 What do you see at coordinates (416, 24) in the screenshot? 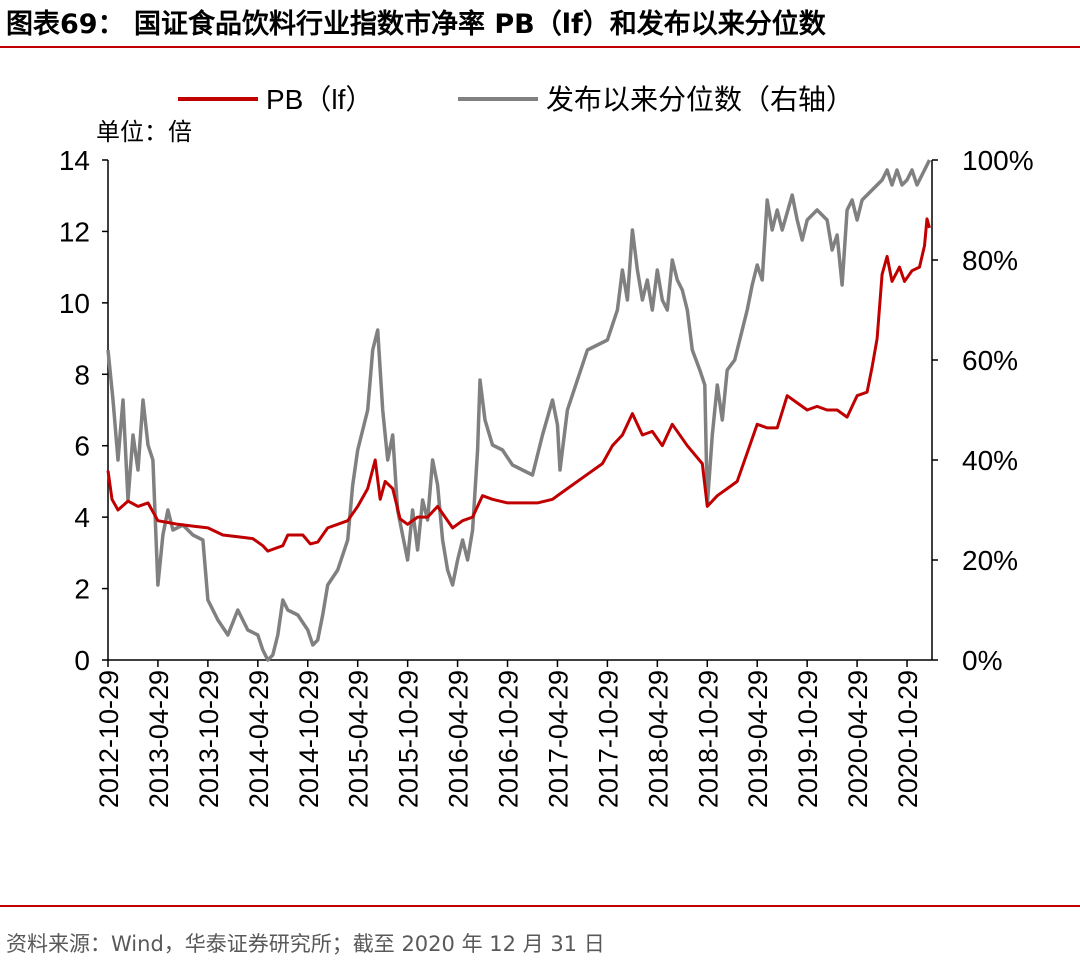
I see `chart-title: 图表69： 国证食品饮料行业指数市净率 PB（lf）和发布以来分位数` at bounding box center [416, 24].